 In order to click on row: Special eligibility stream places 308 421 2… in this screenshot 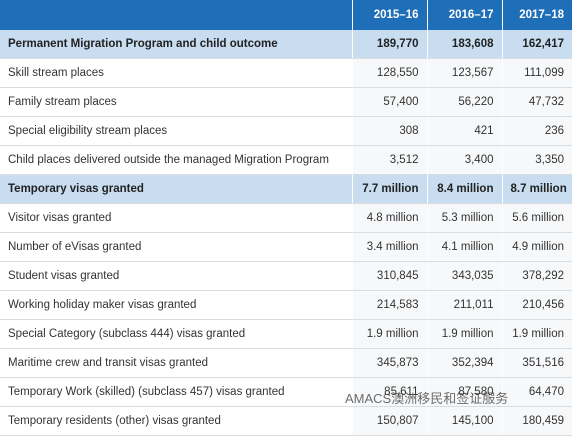, I will do `click(286, 131)`.